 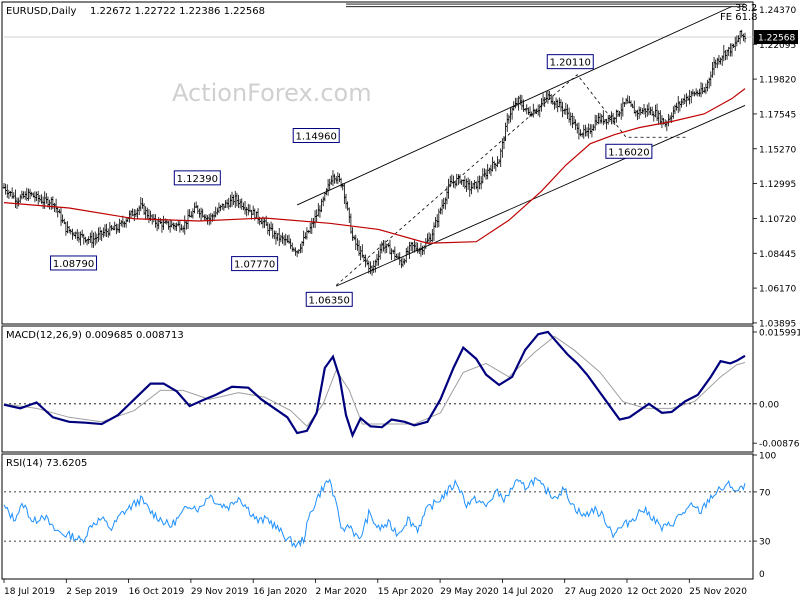 I want to click on date-tick-label: 25 Nov 2020, so click(x=718, y=592).